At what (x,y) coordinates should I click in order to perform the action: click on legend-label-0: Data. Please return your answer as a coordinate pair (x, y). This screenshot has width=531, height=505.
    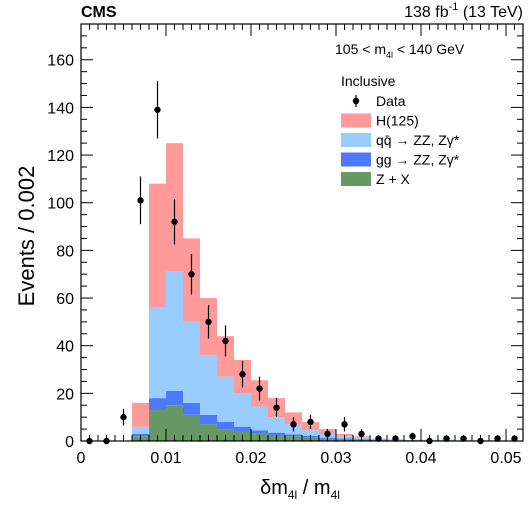
    Looking at the image, I should click on (391, 101).